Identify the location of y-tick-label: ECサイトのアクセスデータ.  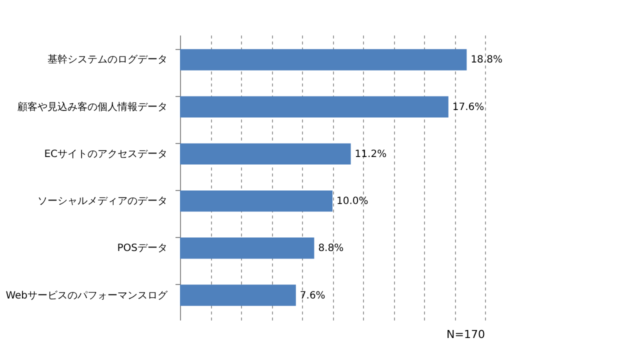
(106, 154).